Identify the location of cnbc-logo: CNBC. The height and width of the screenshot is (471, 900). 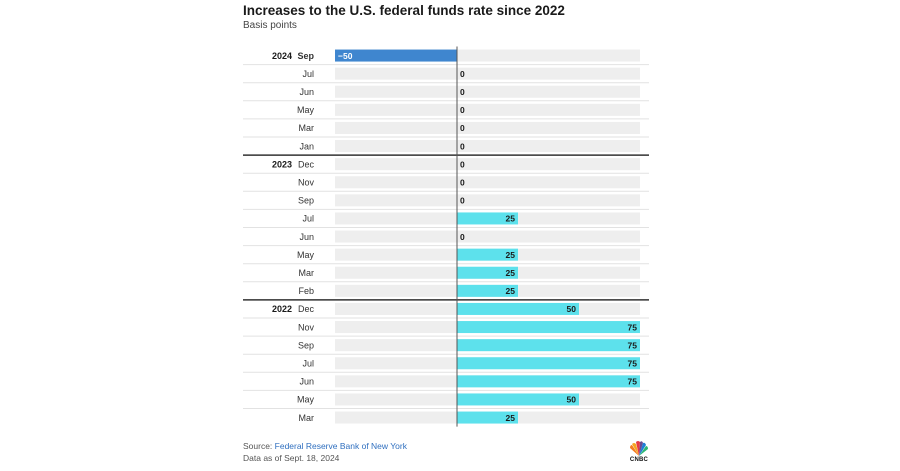
(639, 453).